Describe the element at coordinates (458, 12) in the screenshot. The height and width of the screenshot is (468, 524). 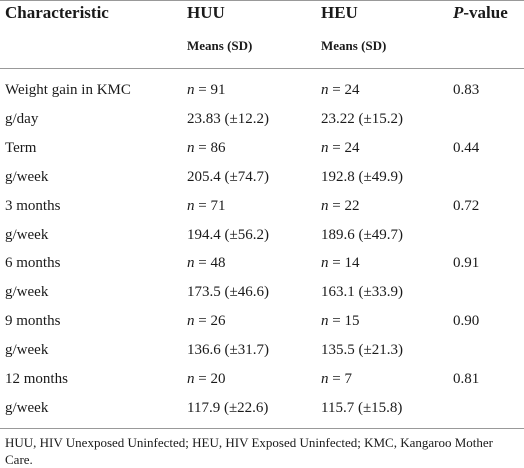
I see `italic-part: P` at that location.